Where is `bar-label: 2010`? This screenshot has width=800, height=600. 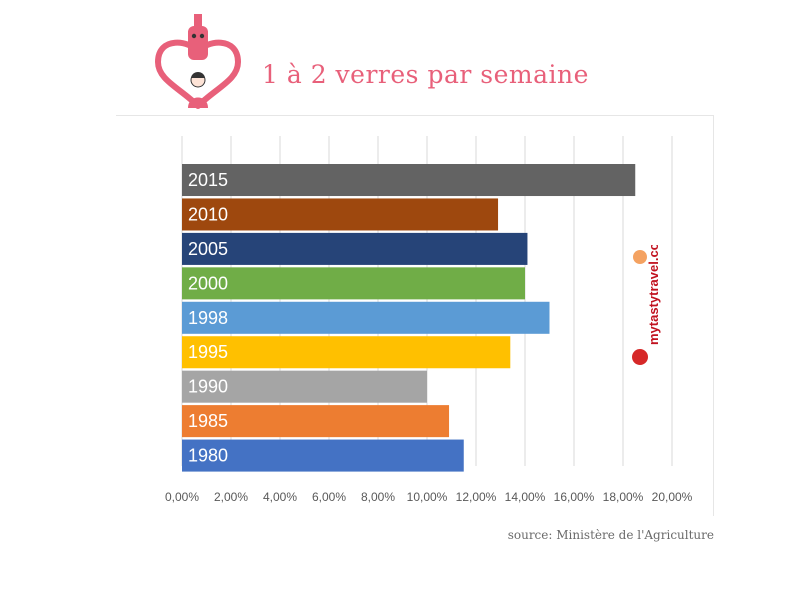
bar-label: 2010 is located at coordinates (208, 214).